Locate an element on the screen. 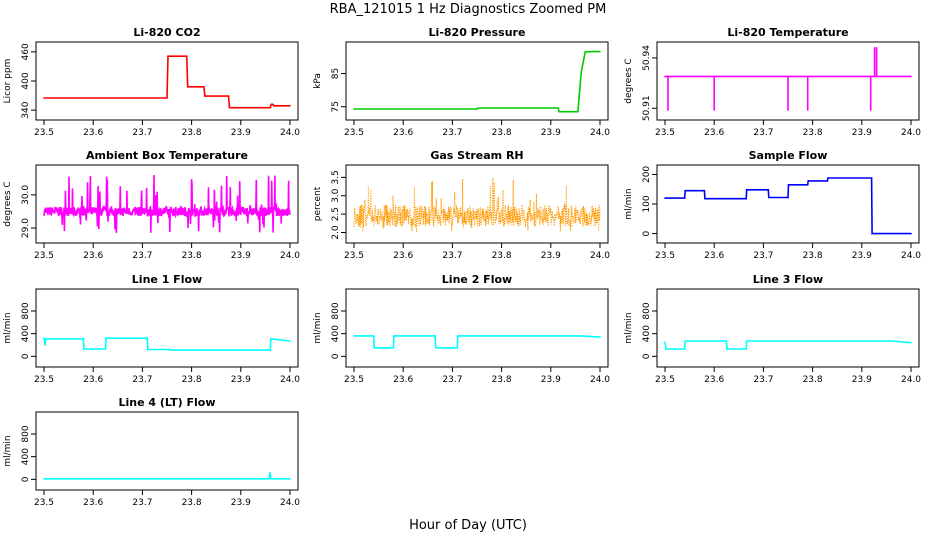 The image size is (936, 540). panel-title: Sample Flow is located at coordinates (788, 155).